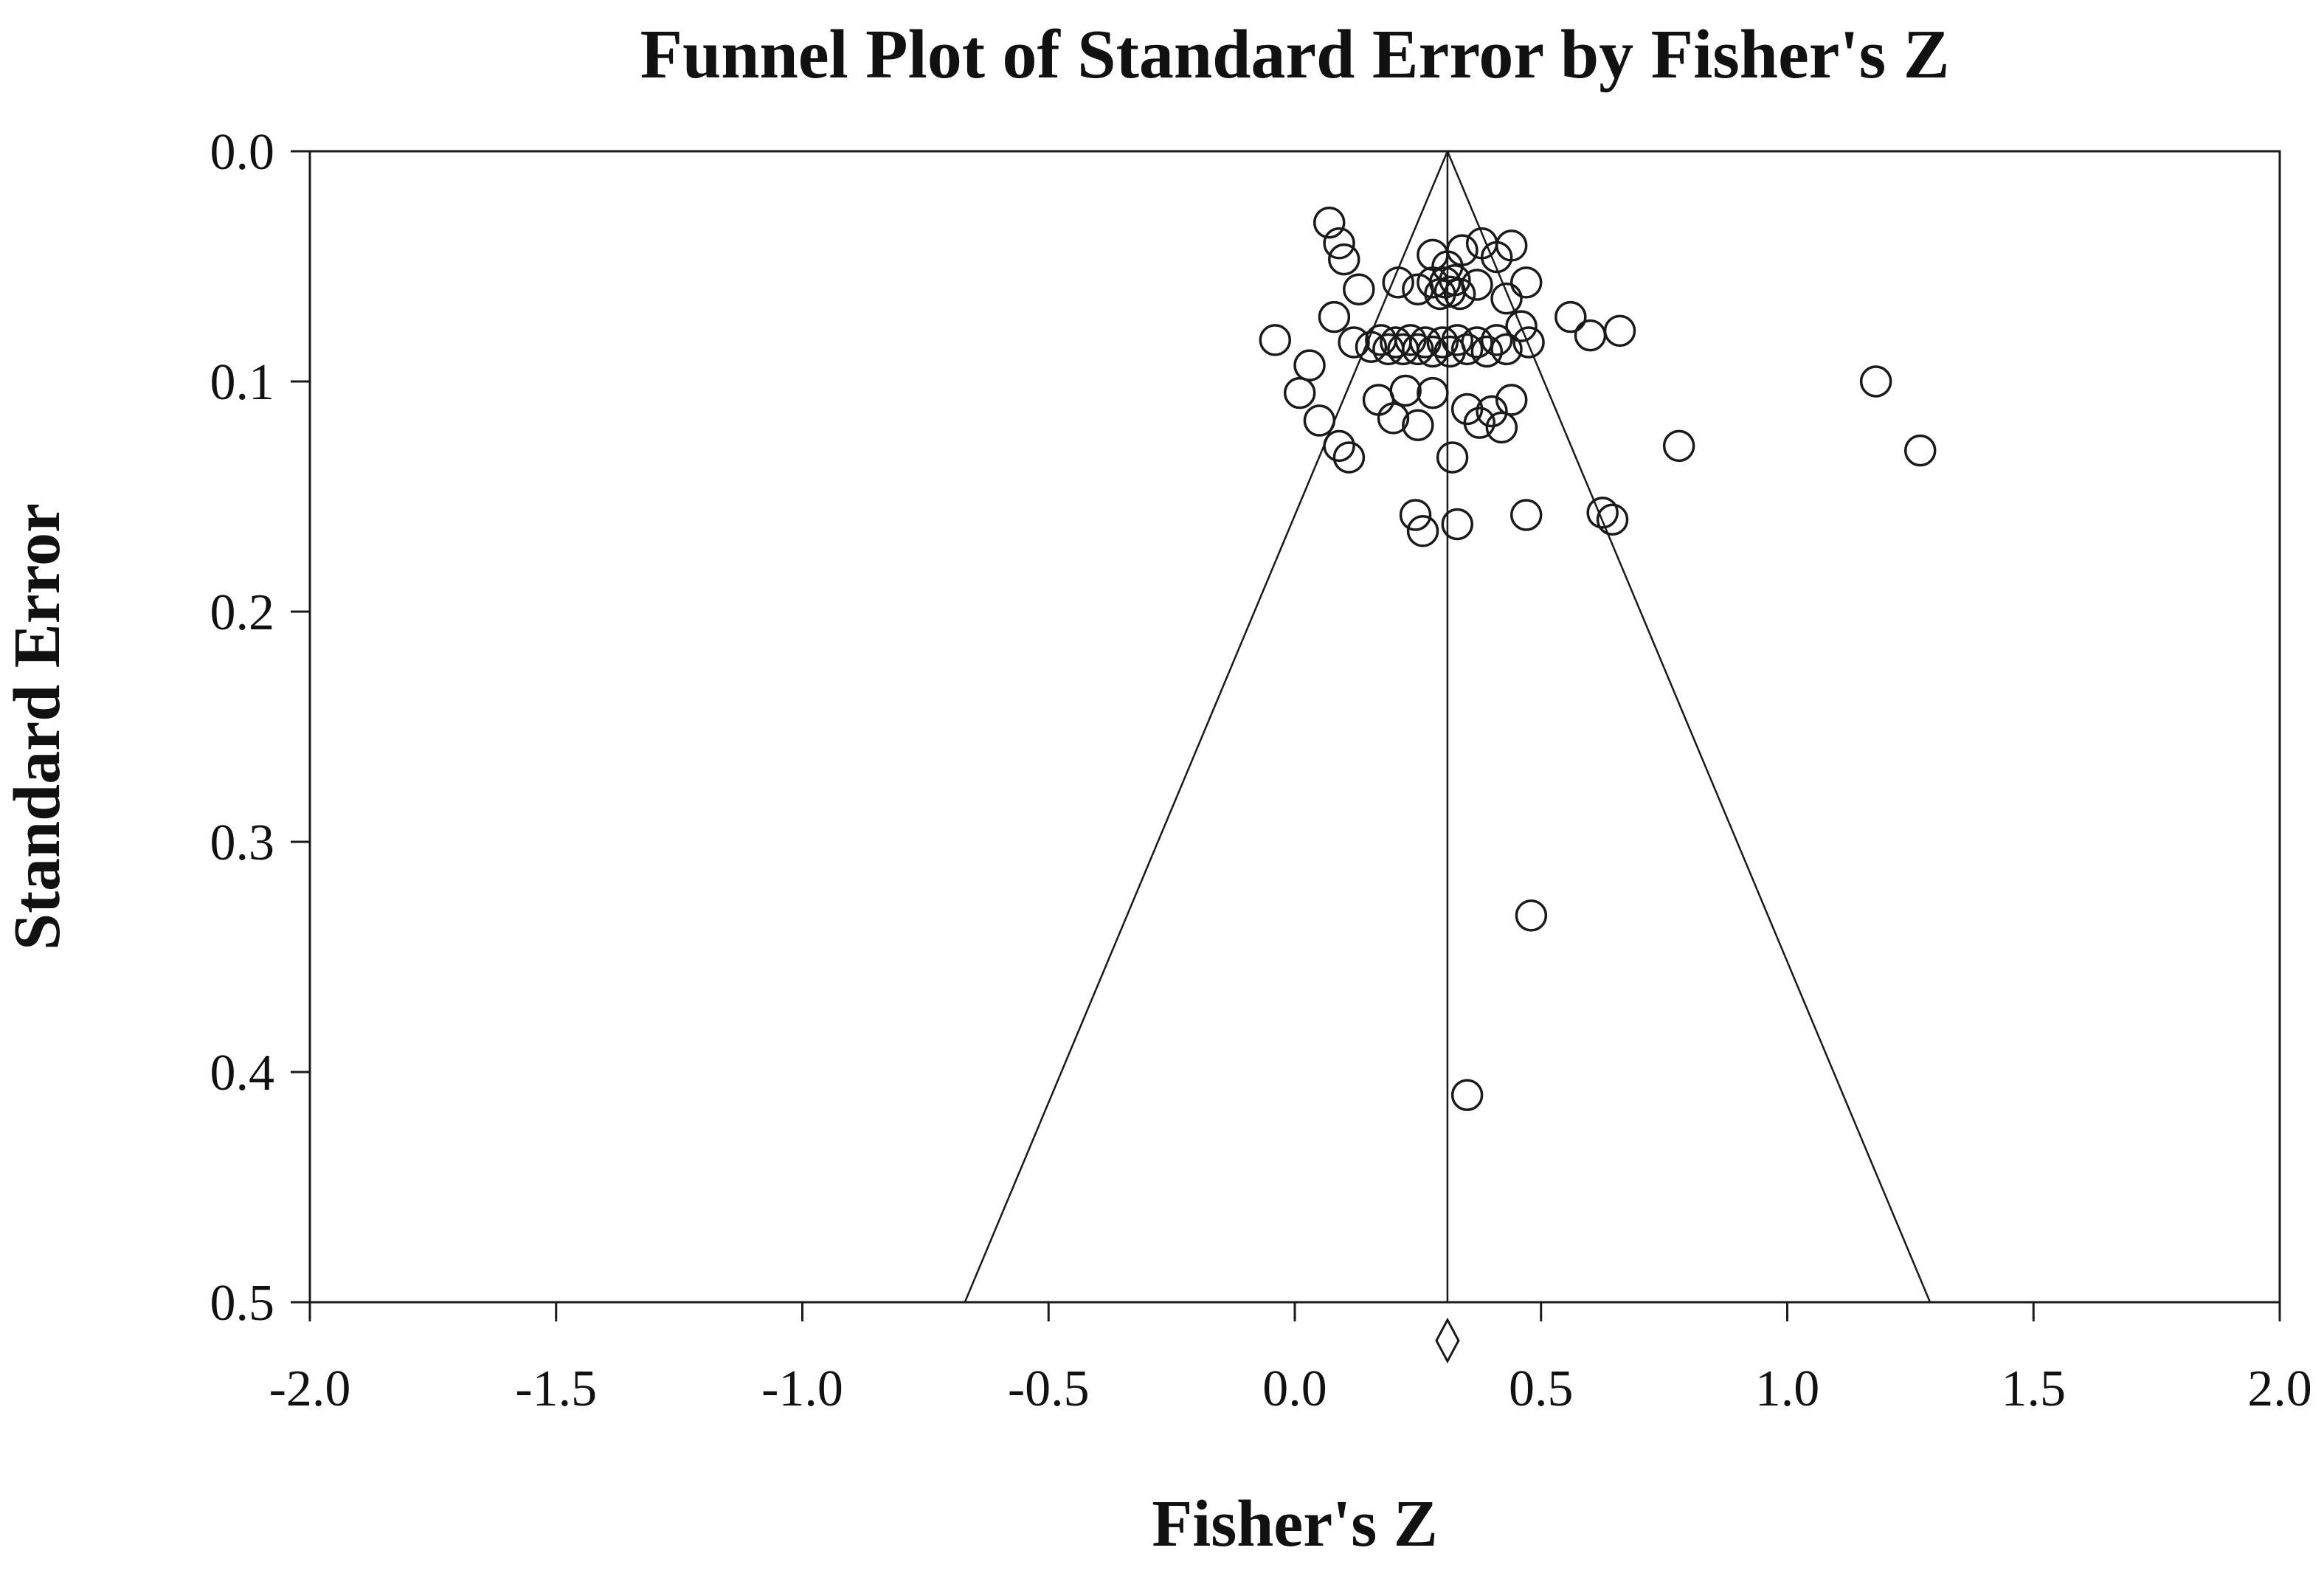 The image size is (2324, 1587). I want to click on diamond-marker, so click(1447, 1340).